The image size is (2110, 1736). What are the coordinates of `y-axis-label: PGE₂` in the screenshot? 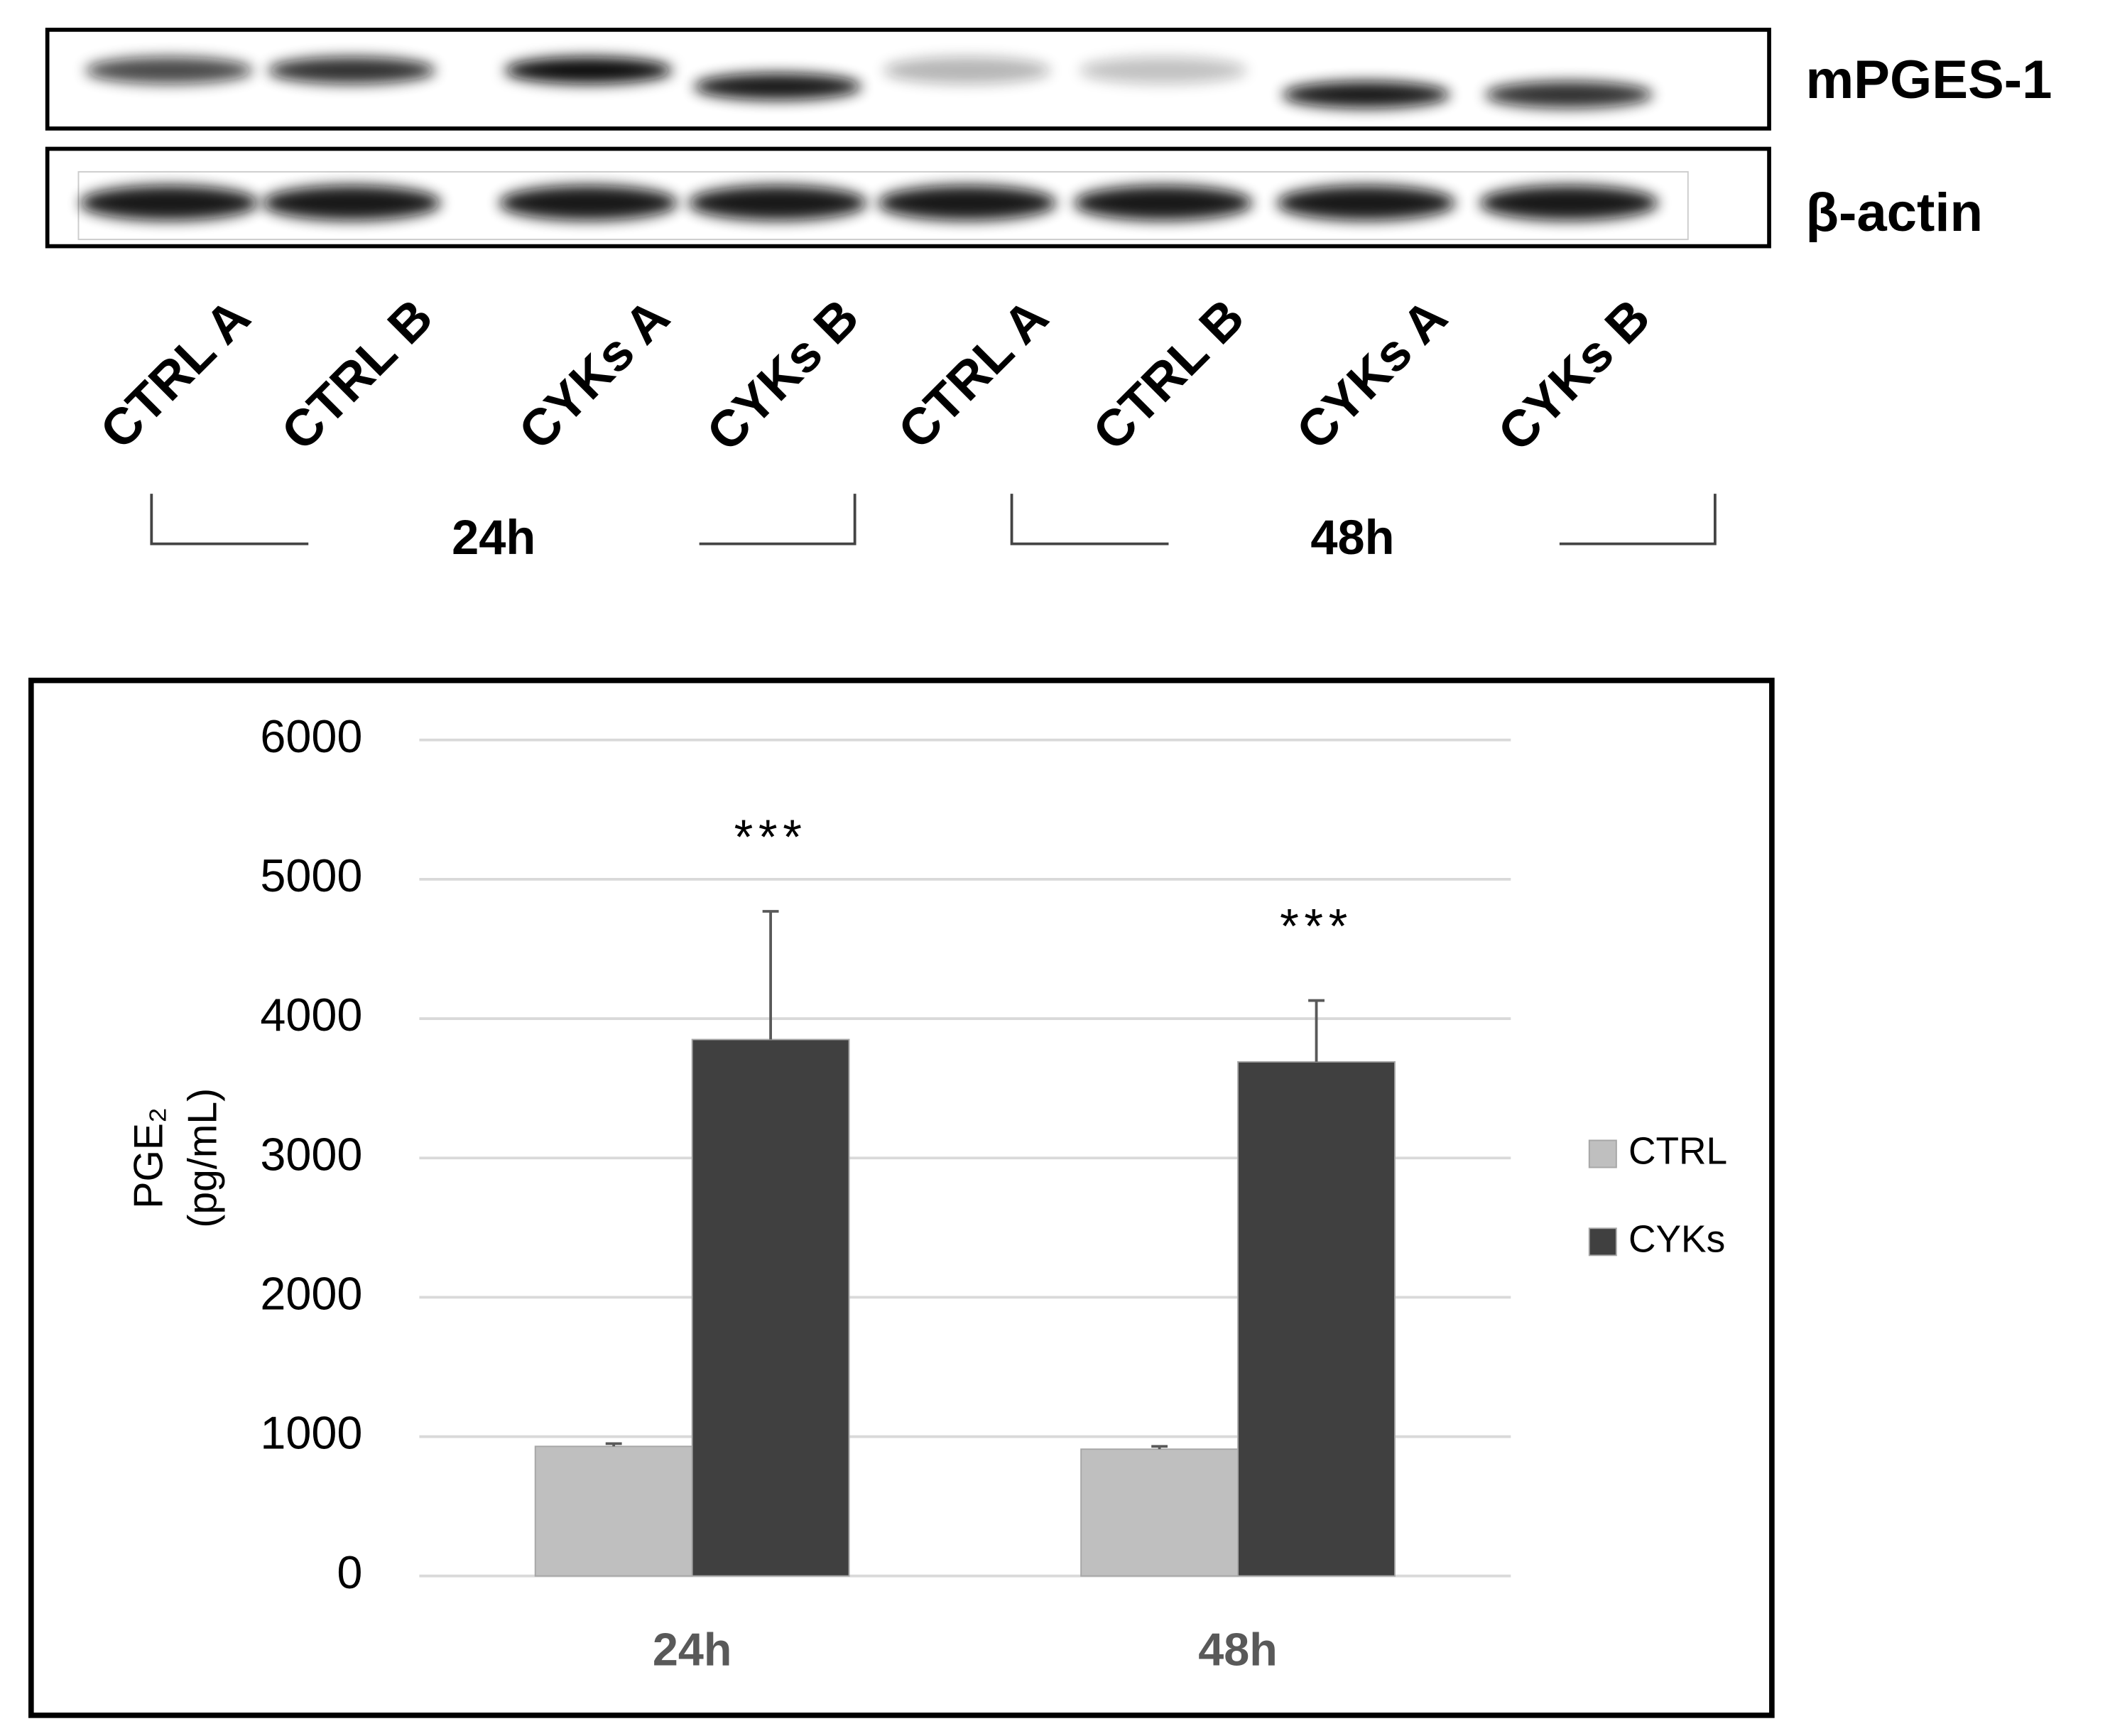 It's located at (148, 1158).